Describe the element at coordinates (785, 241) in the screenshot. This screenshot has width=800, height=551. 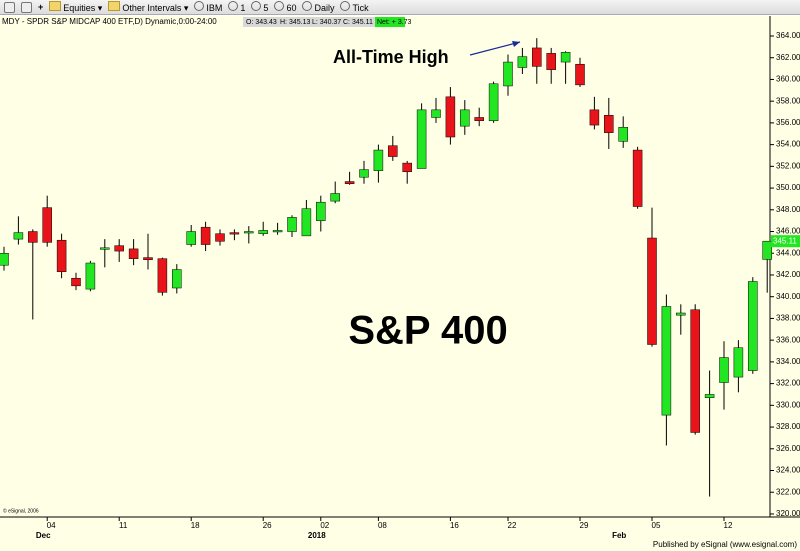
I see `price-tag` at that location.